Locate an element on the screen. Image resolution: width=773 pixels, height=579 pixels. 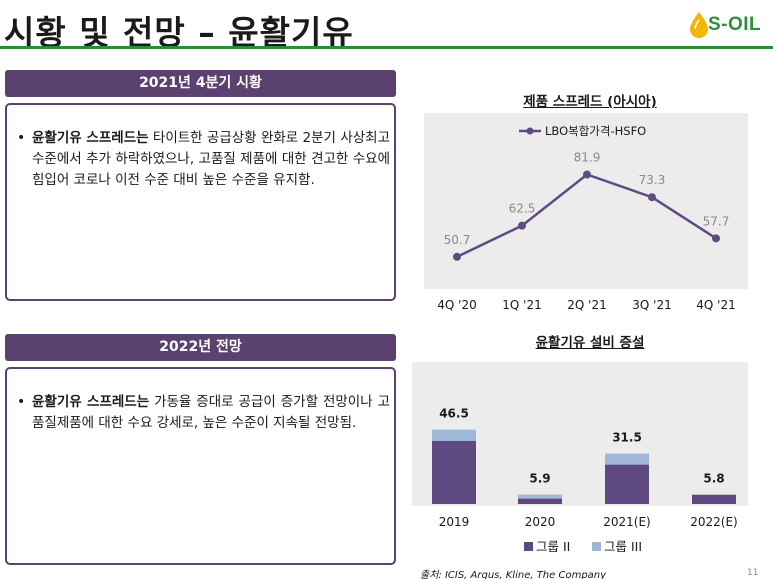
droplet-icon is located at coordinates (699, 25).